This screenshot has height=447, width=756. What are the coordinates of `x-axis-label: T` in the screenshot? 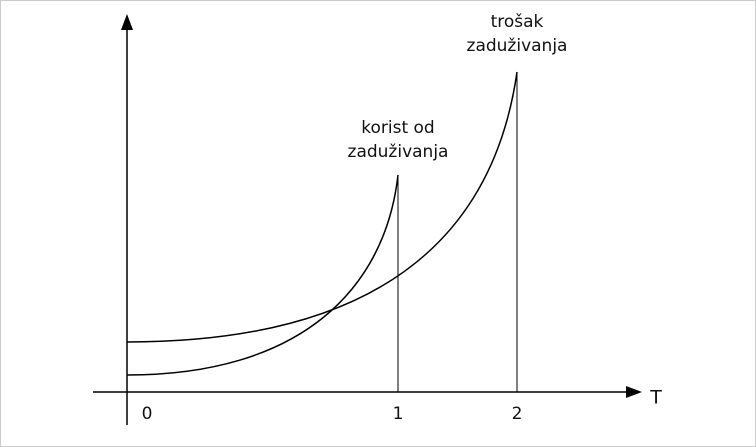 It's located at (655, 398).